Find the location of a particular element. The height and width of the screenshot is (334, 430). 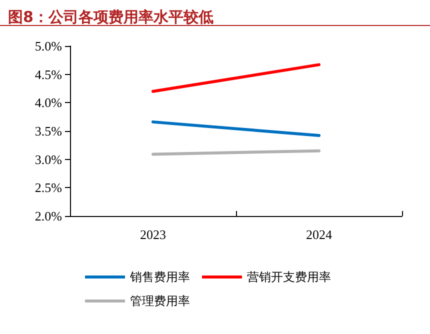

y-tick-label: 4.5% is located at coordinates (48, 74).